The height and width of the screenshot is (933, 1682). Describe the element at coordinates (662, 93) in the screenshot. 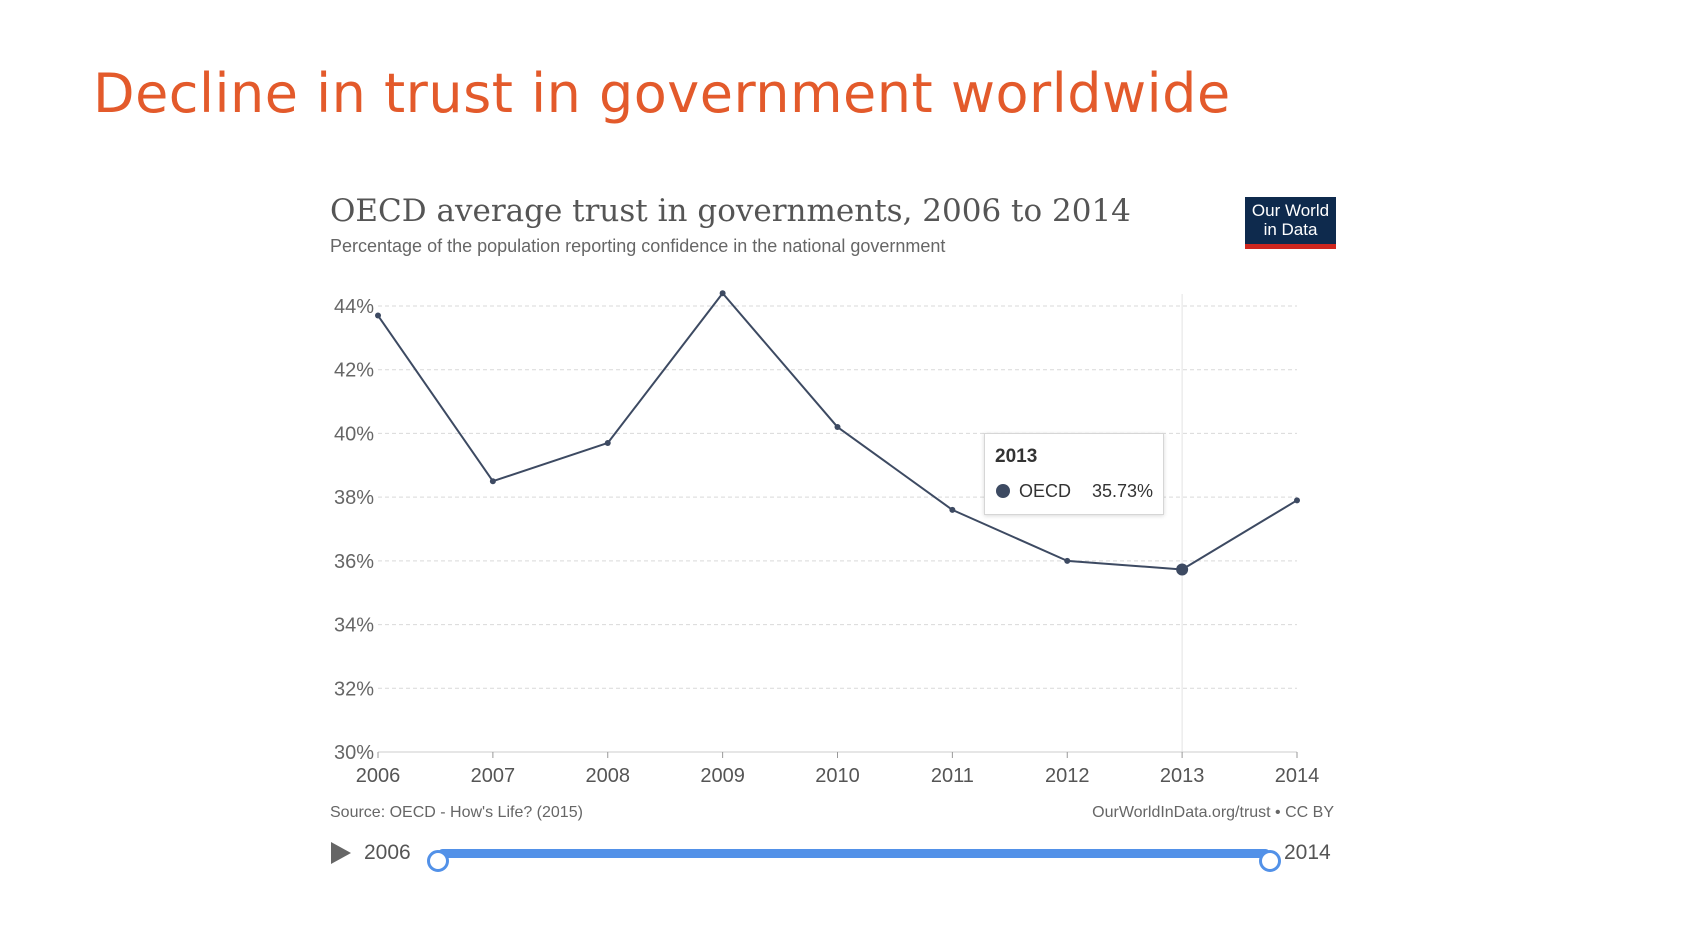

I see `slide-title: Decline in trust in government worldwide` at that location.